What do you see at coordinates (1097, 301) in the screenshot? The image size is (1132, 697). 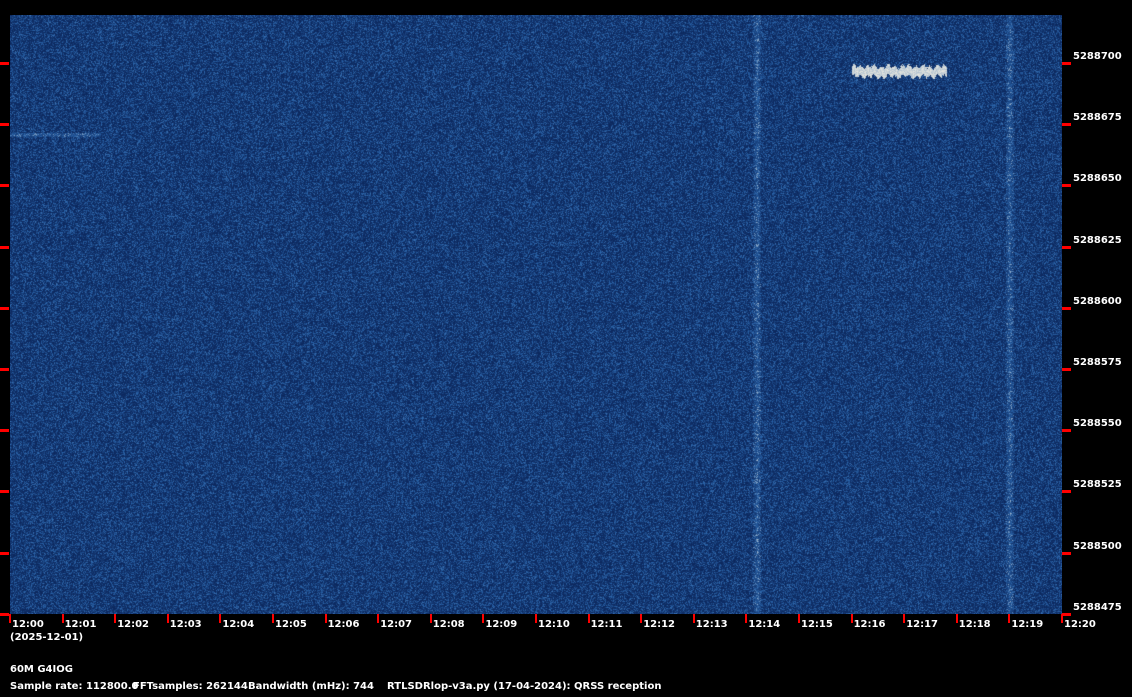 I see `y-tick-label: 5288600` at bounding box center [1097, 301].